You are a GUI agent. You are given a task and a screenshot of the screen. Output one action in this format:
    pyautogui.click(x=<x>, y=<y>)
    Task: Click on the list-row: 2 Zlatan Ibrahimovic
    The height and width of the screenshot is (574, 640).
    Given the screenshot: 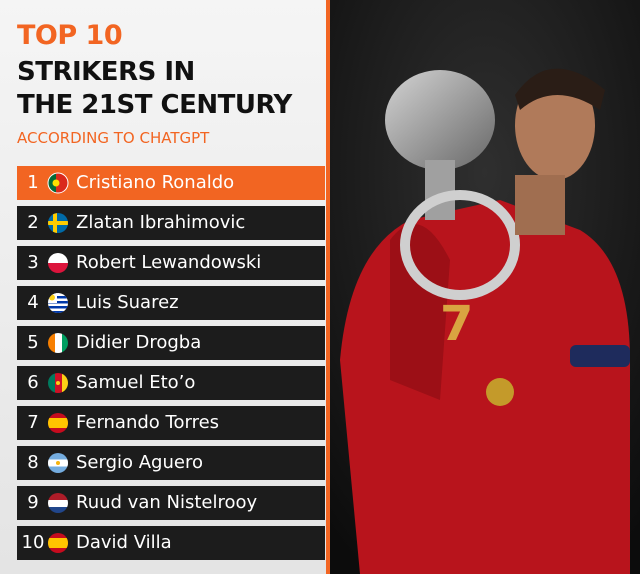 What is the action you would take?
    pyautogui.click(x=171, y=223)
    